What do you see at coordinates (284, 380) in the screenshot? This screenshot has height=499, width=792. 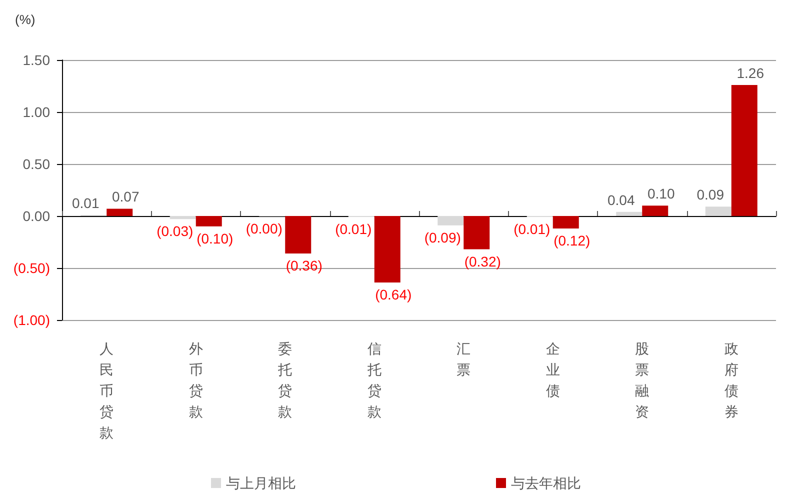 I see `x-tick-label: 委托贷款` at bounding box center [284, 380].